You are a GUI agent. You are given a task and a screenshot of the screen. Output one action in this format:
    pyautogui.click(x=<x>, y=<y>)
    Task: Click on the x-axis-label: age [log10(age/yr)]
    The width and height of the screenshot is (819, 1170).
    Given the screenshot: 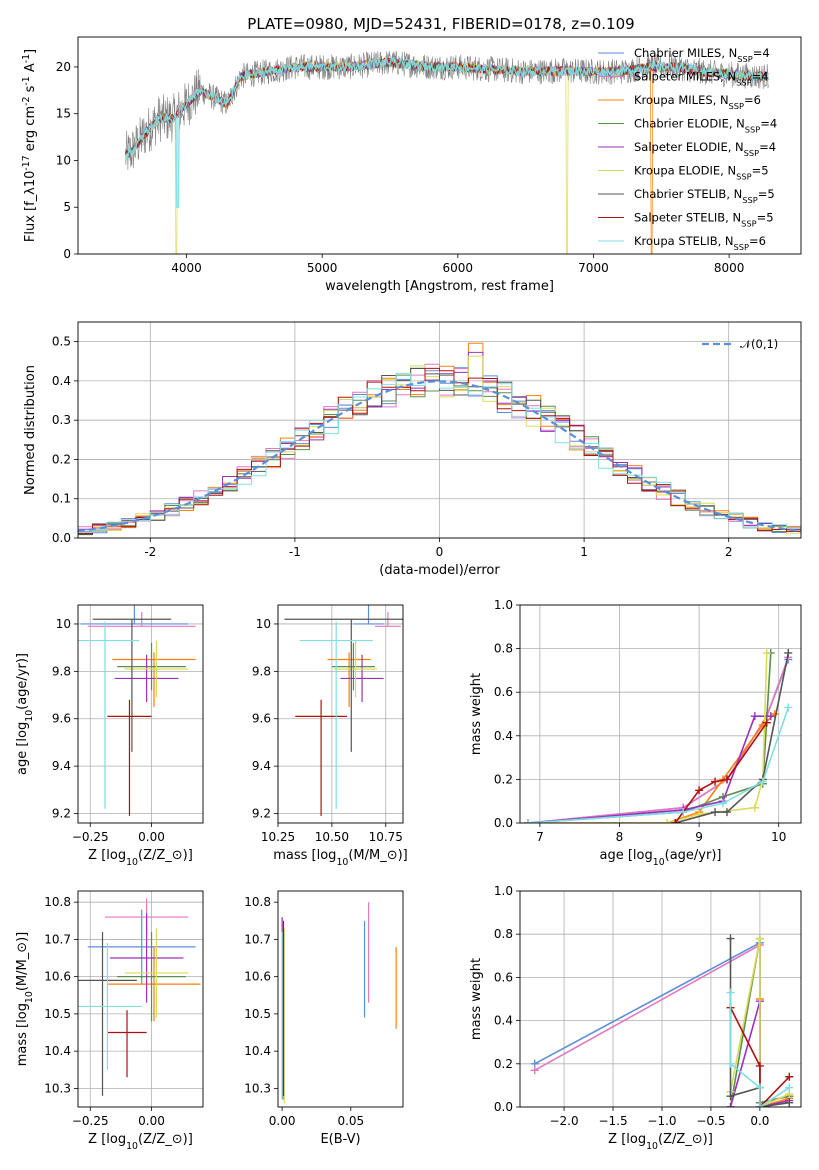 What is the action you would take?
    pyautogui.click(x=661, y=858)
    